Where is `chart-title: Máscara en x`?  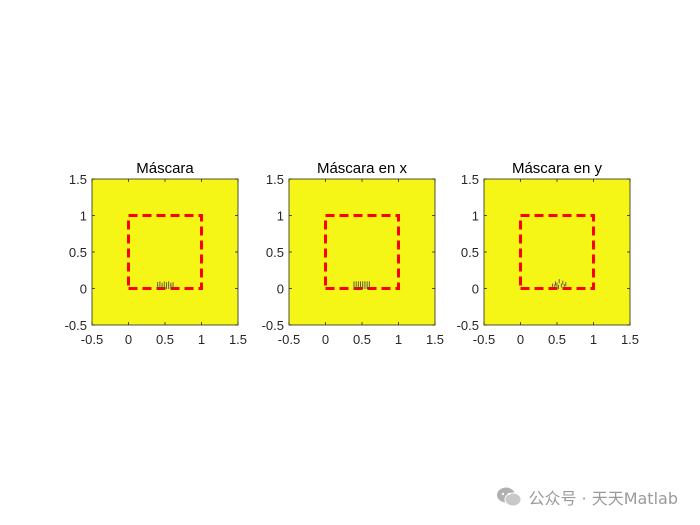
chart-title: Máscara en x is located at coordinates (362, 168).